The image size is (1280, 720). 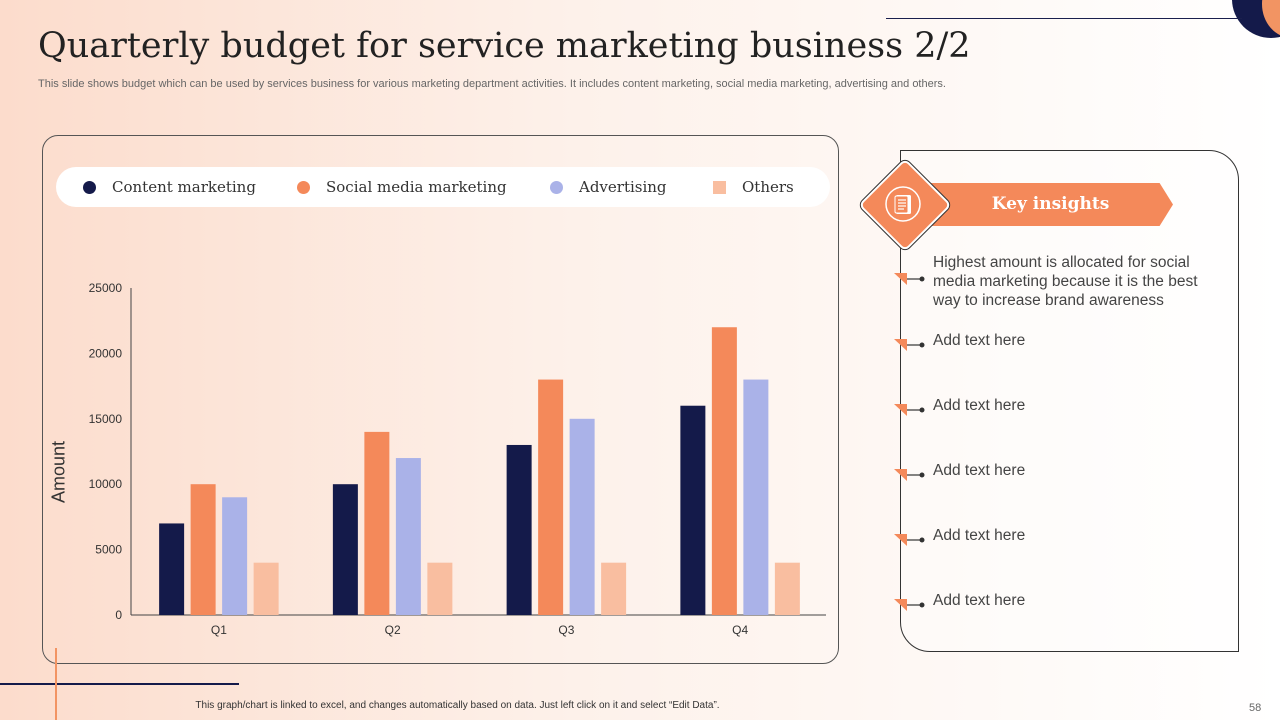 I want to click on top-rule, so click(x=1064, y=18).